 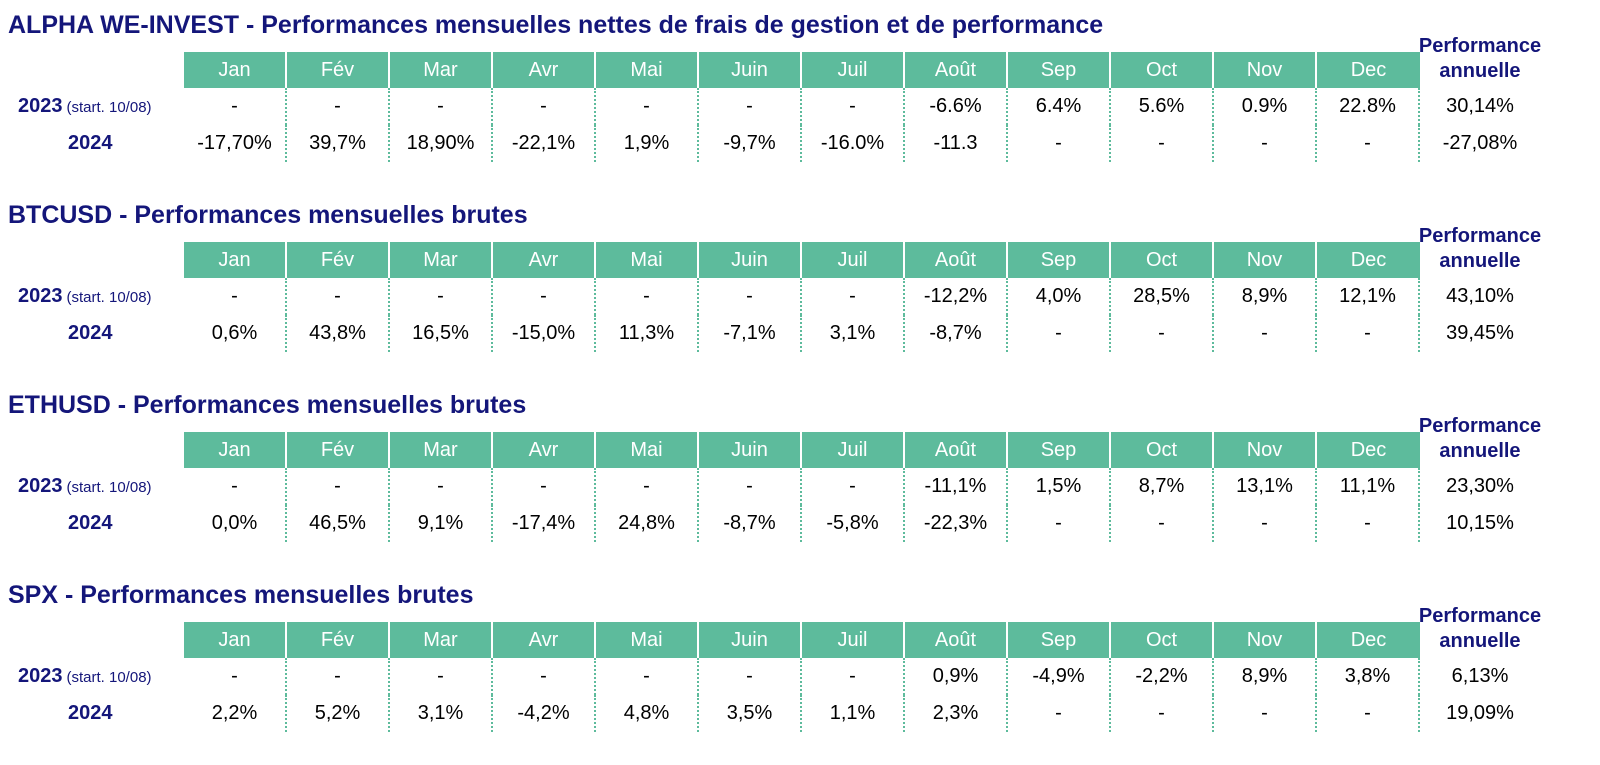 What do you see at coordinates (544, 143) in the screenshot?
I see `monthly-value-cell: -22,1%` at bounding box center [544, 143].